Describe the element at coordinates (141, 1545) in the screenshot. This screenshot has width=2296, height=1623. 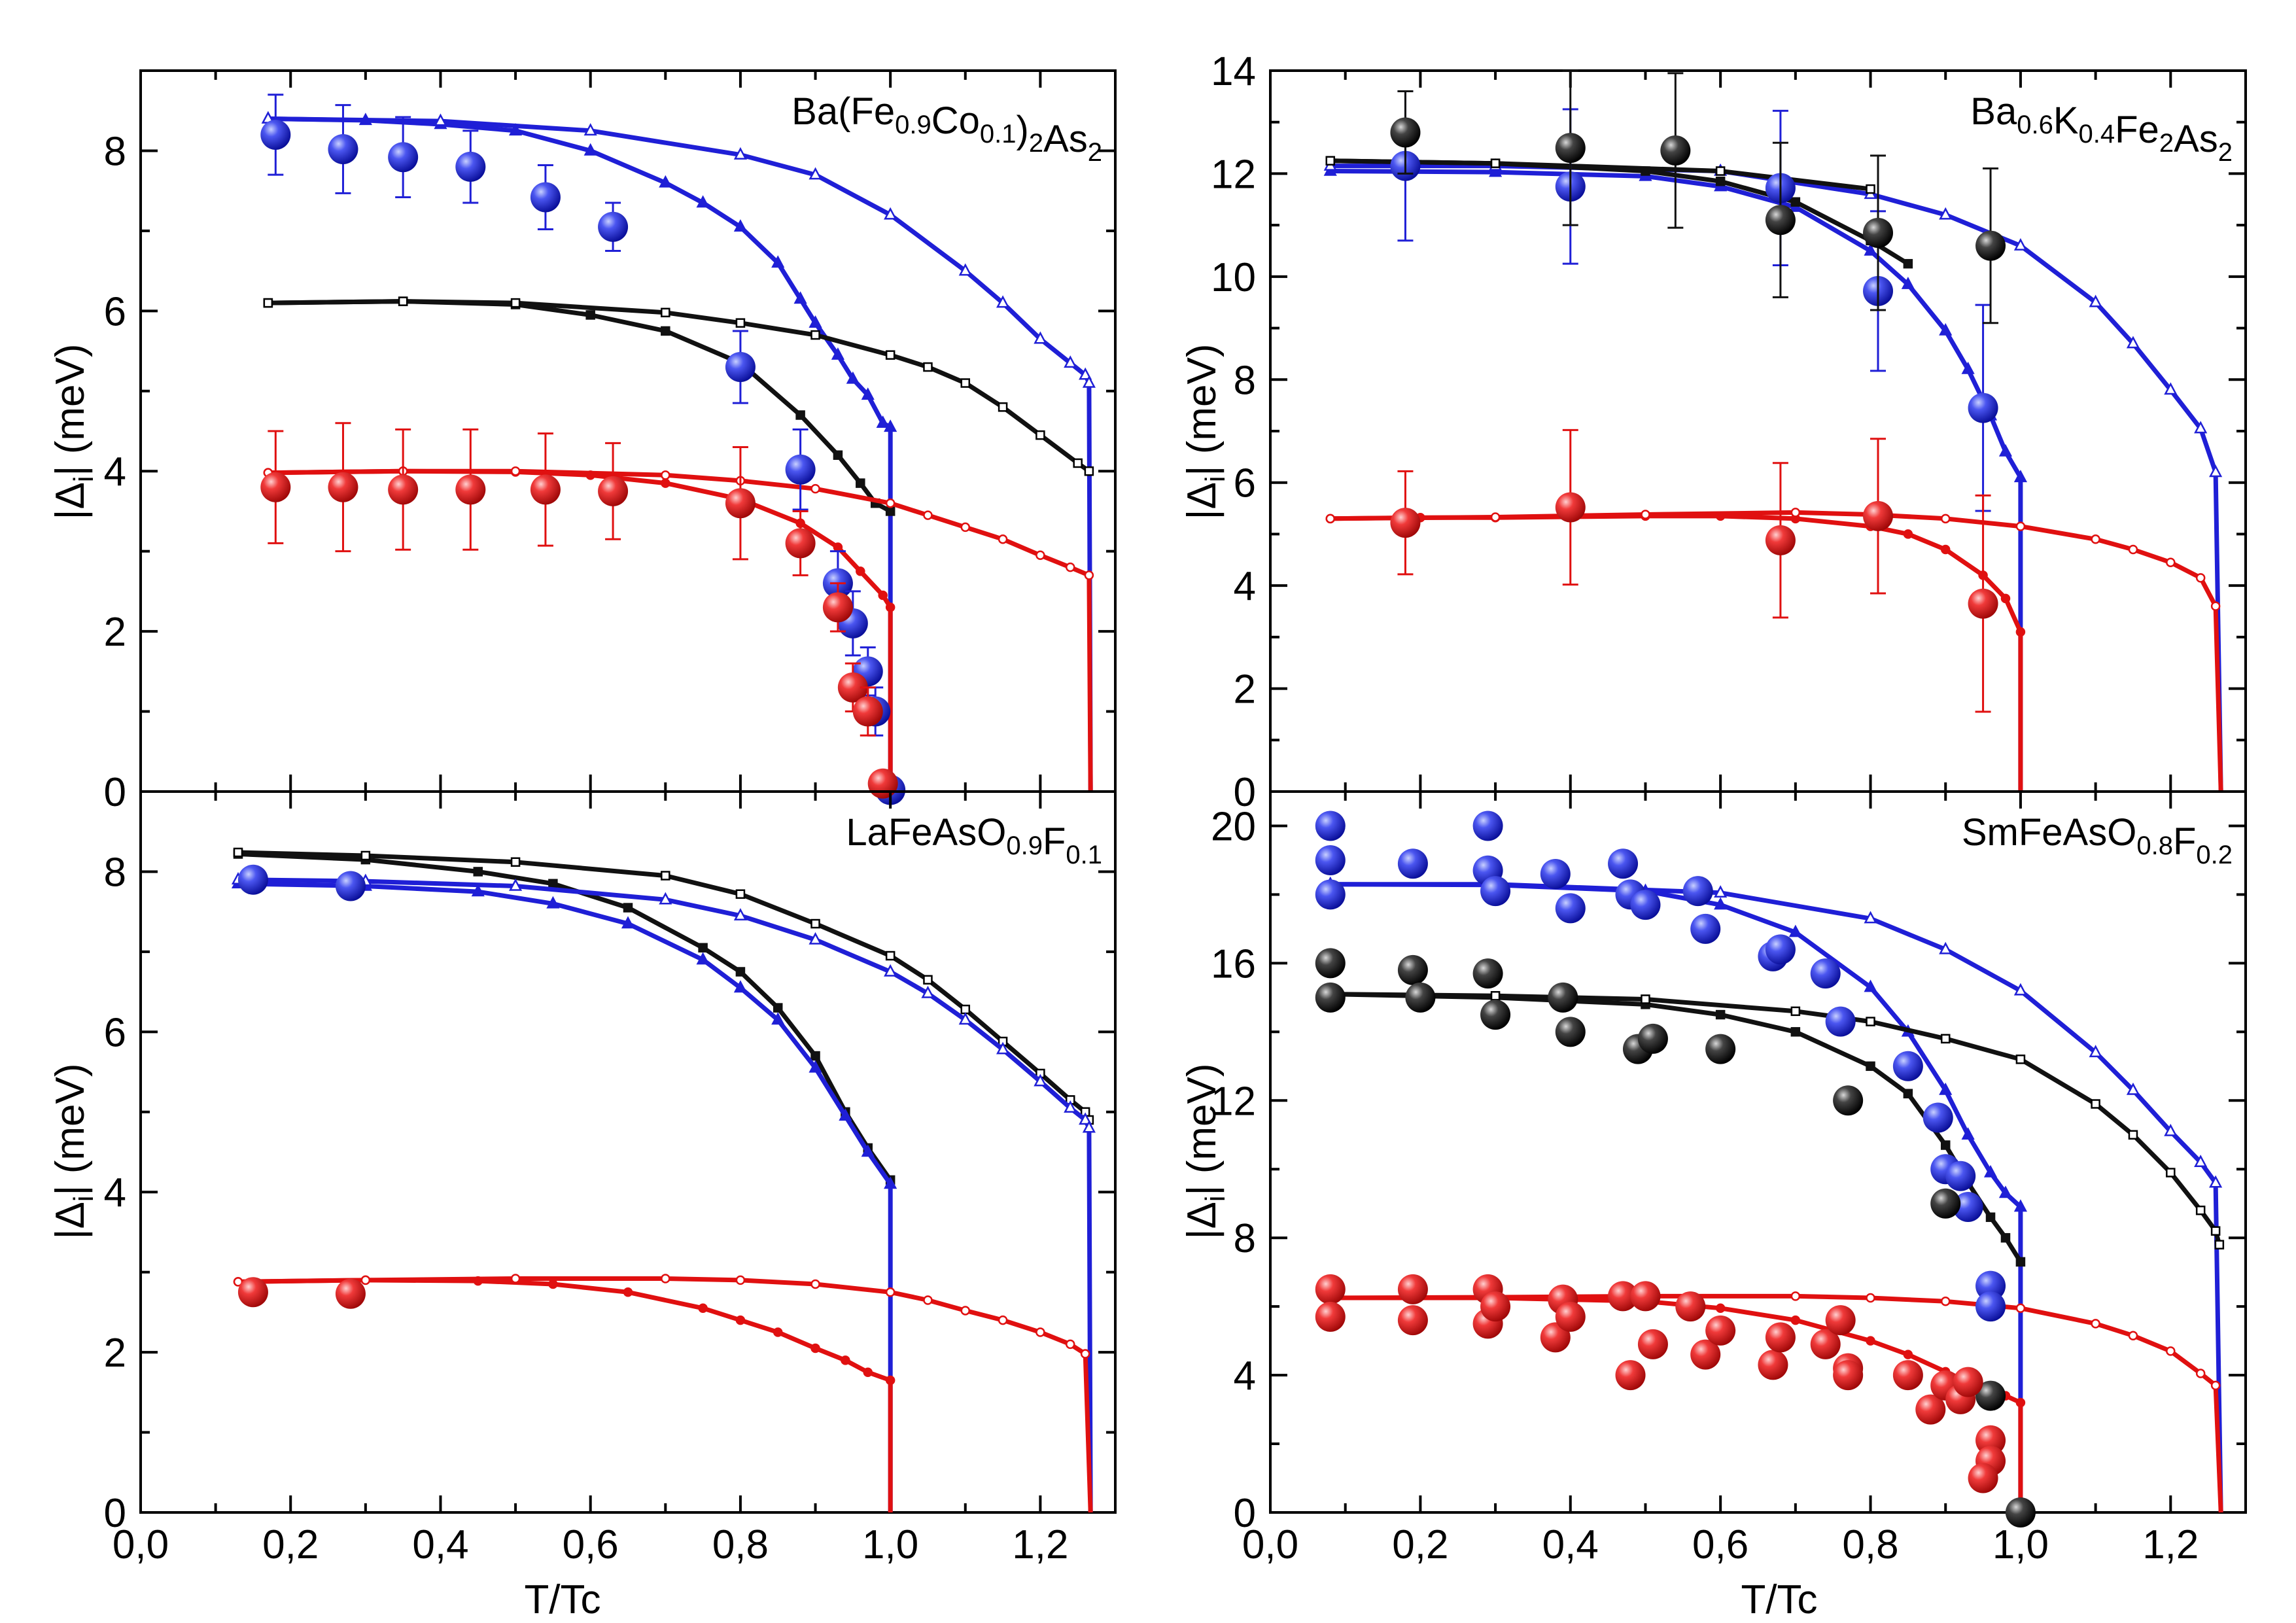
I see `x-tick-label: 0,0` at that location.